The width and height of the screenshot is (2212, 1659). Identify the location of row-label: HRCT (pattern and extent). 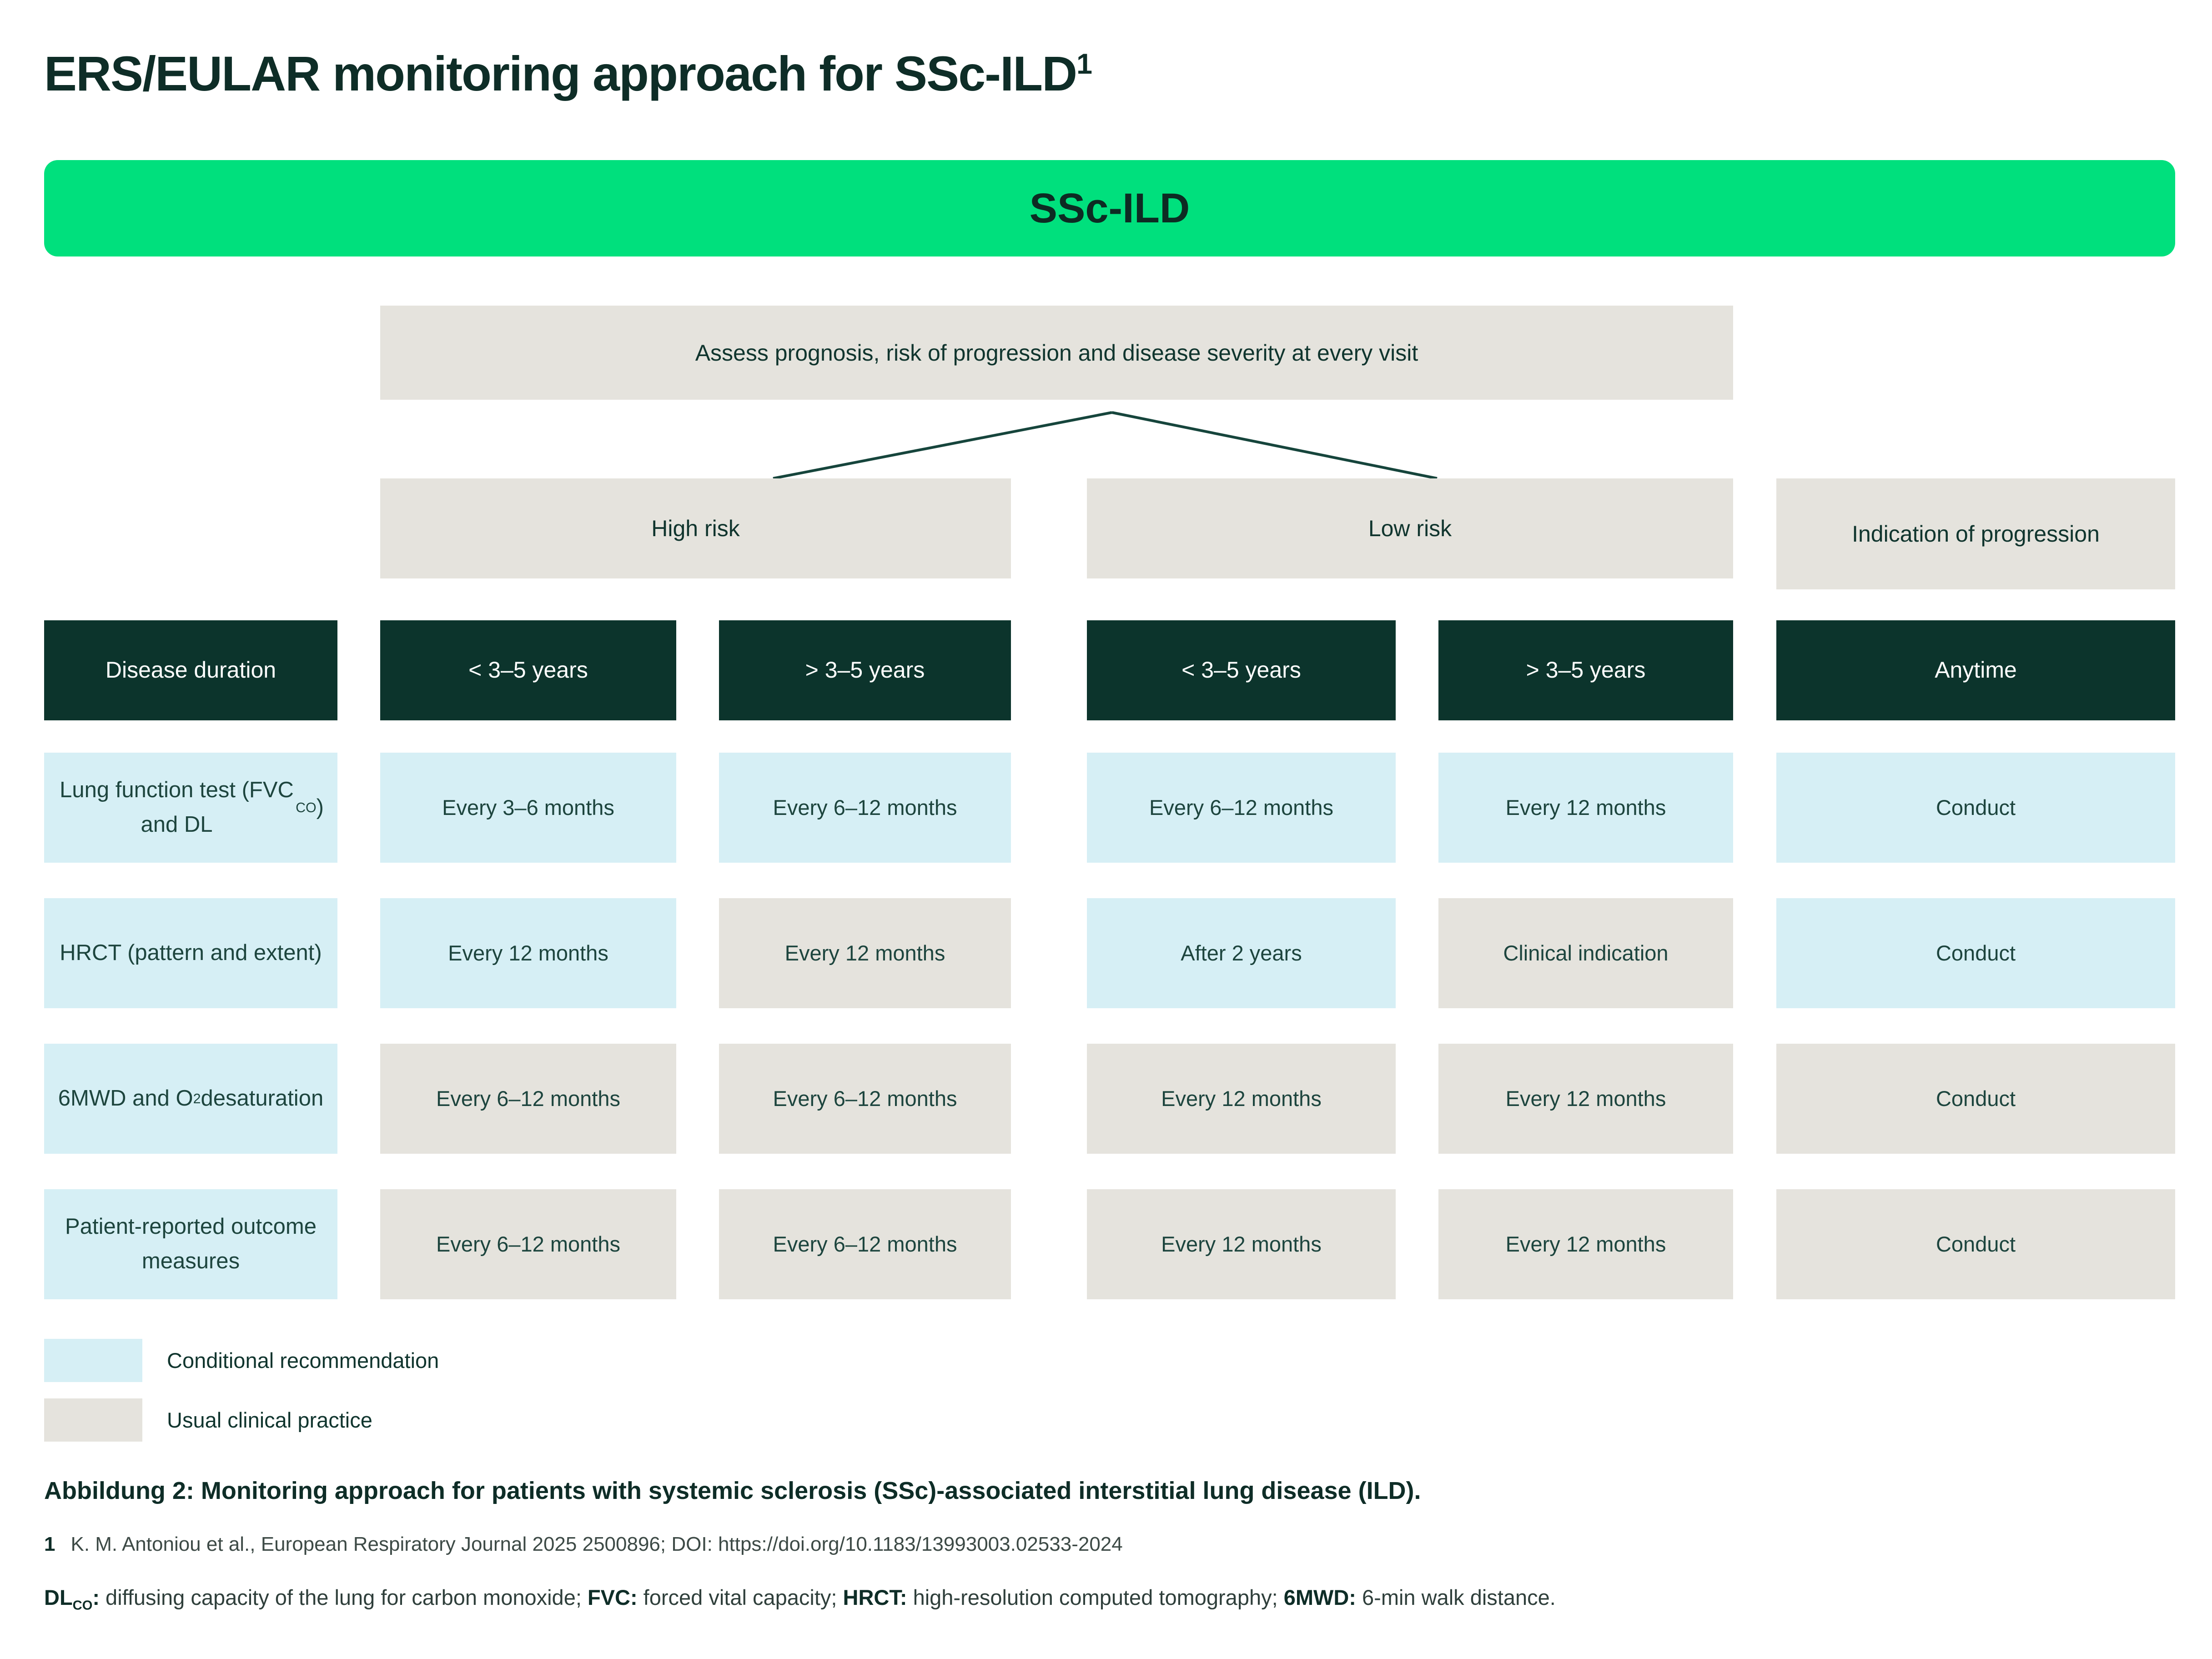
(190, 953).